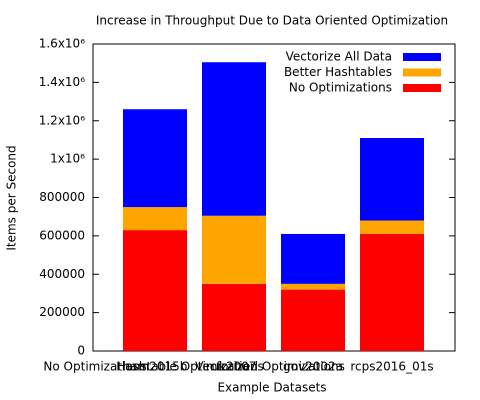 Image resolution: width=480 pixels, height=400 pixels. Describe the element at coordinates (189, 367) in the screenshot. I see `x-tick-label: Hashtable Optimizations` at that location.